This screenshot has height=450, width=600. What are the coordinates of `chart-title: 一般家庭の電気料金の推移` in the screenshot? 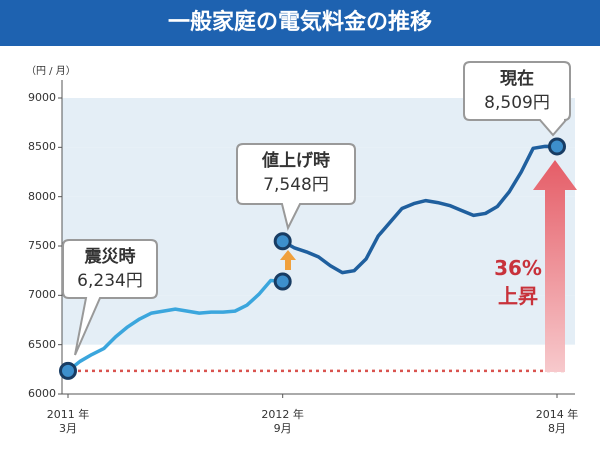 It's located at (299, 22).